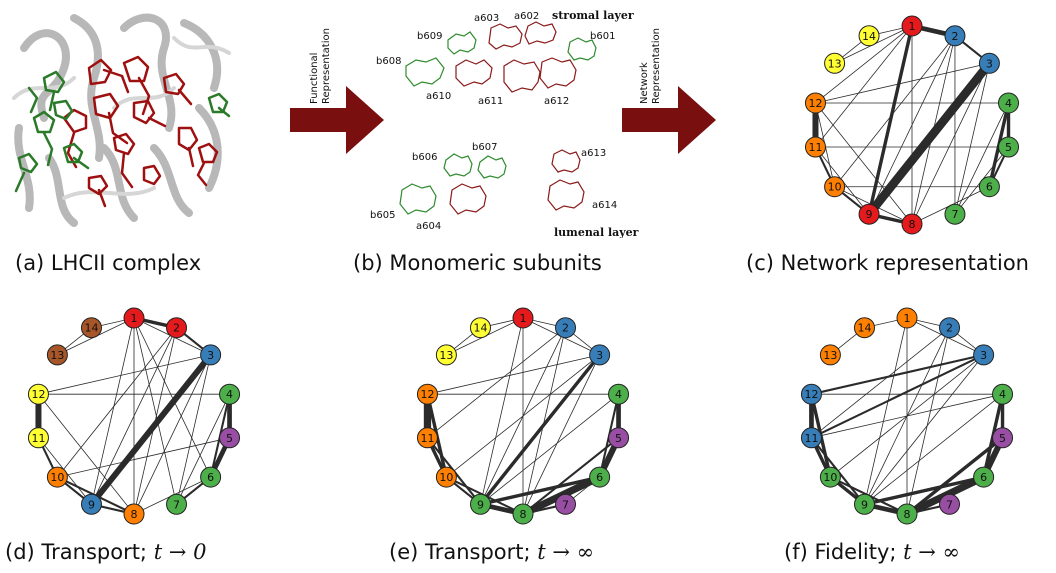 This screenshot has width=1056, height=573. I want to click on label-b608: b608, so click(388, 61).